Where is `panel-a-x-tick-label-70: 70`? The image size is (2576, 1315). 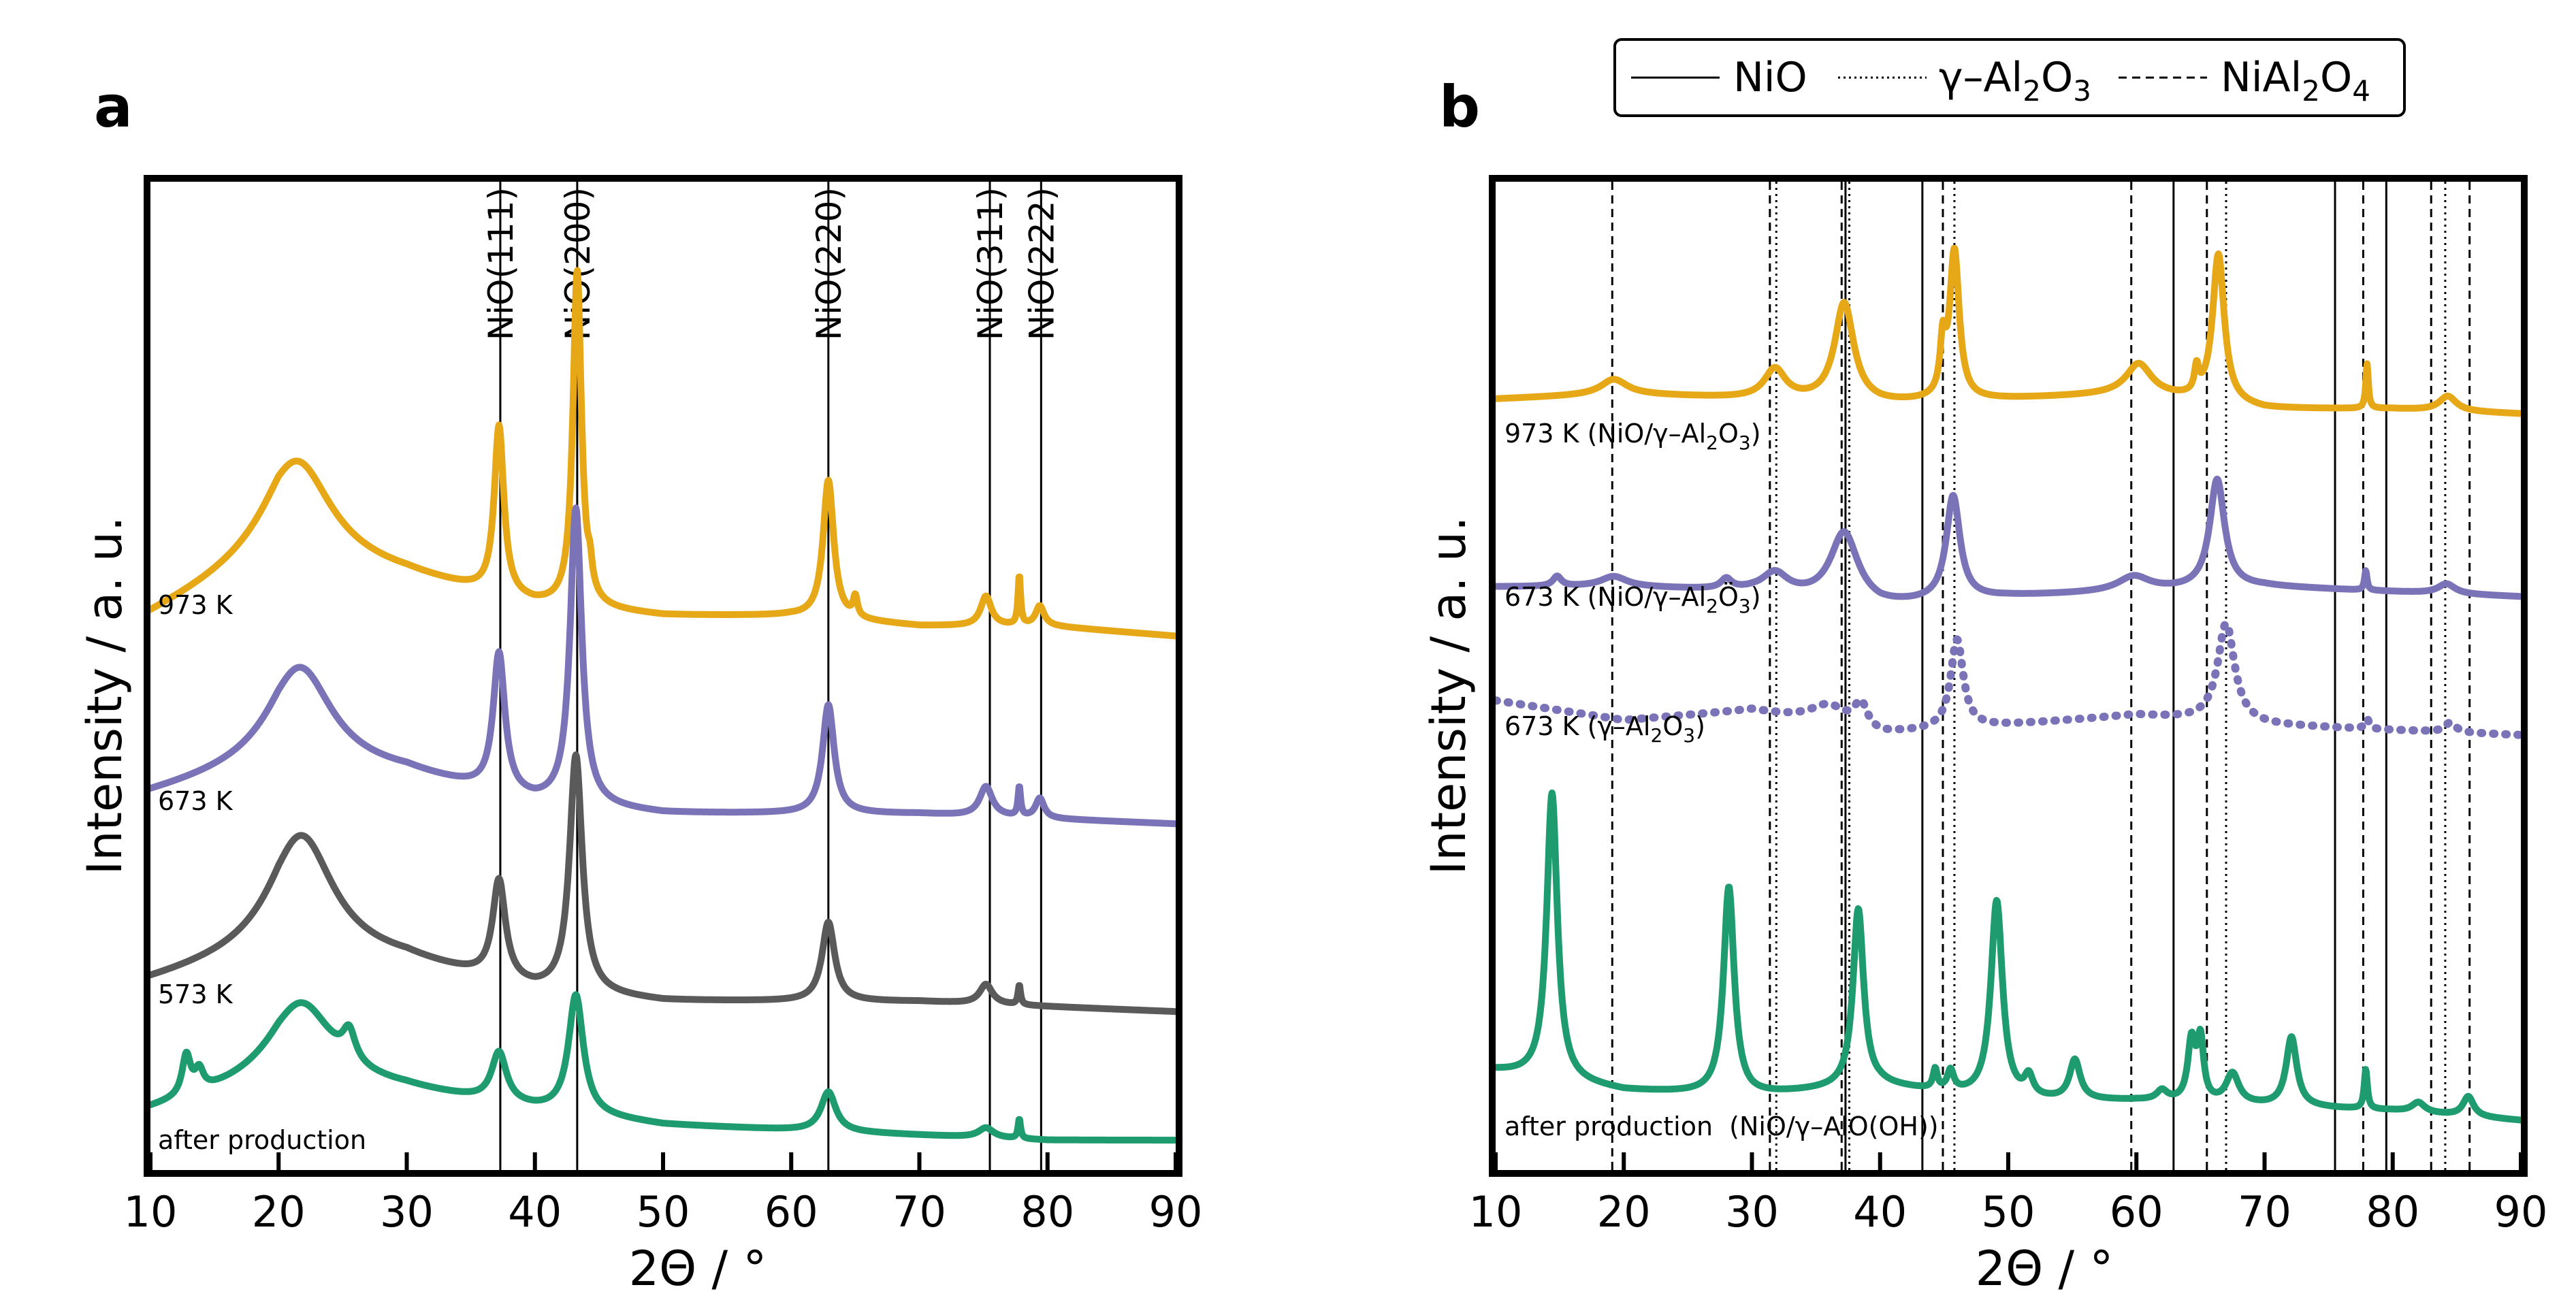 panel-a-x-tick-label-70: 70 is located at coordinates (919, 1212).